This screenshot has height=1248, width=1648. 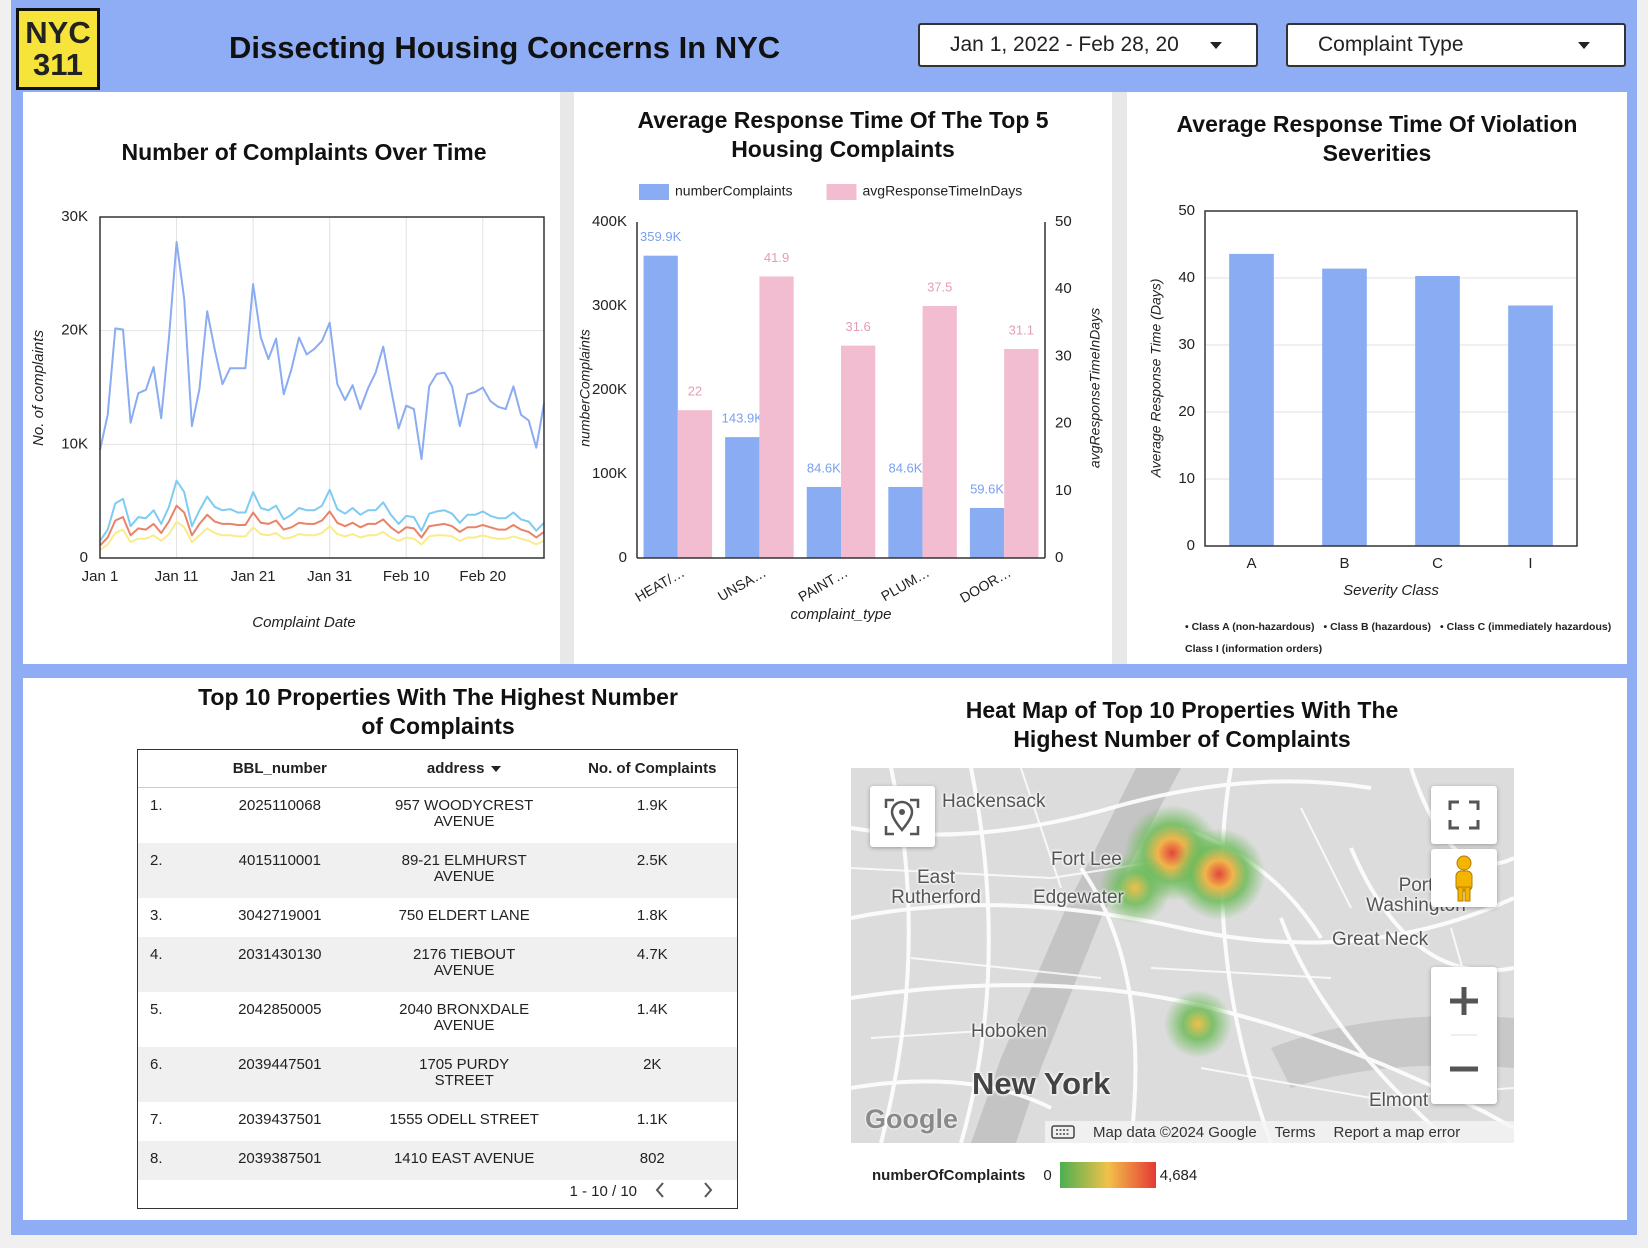 What do you see at coordinates (1095, 388) in the screenshot?
I see `y2-axis-label: avgResponseTimeInDays` at bounding box center [1095, 388].